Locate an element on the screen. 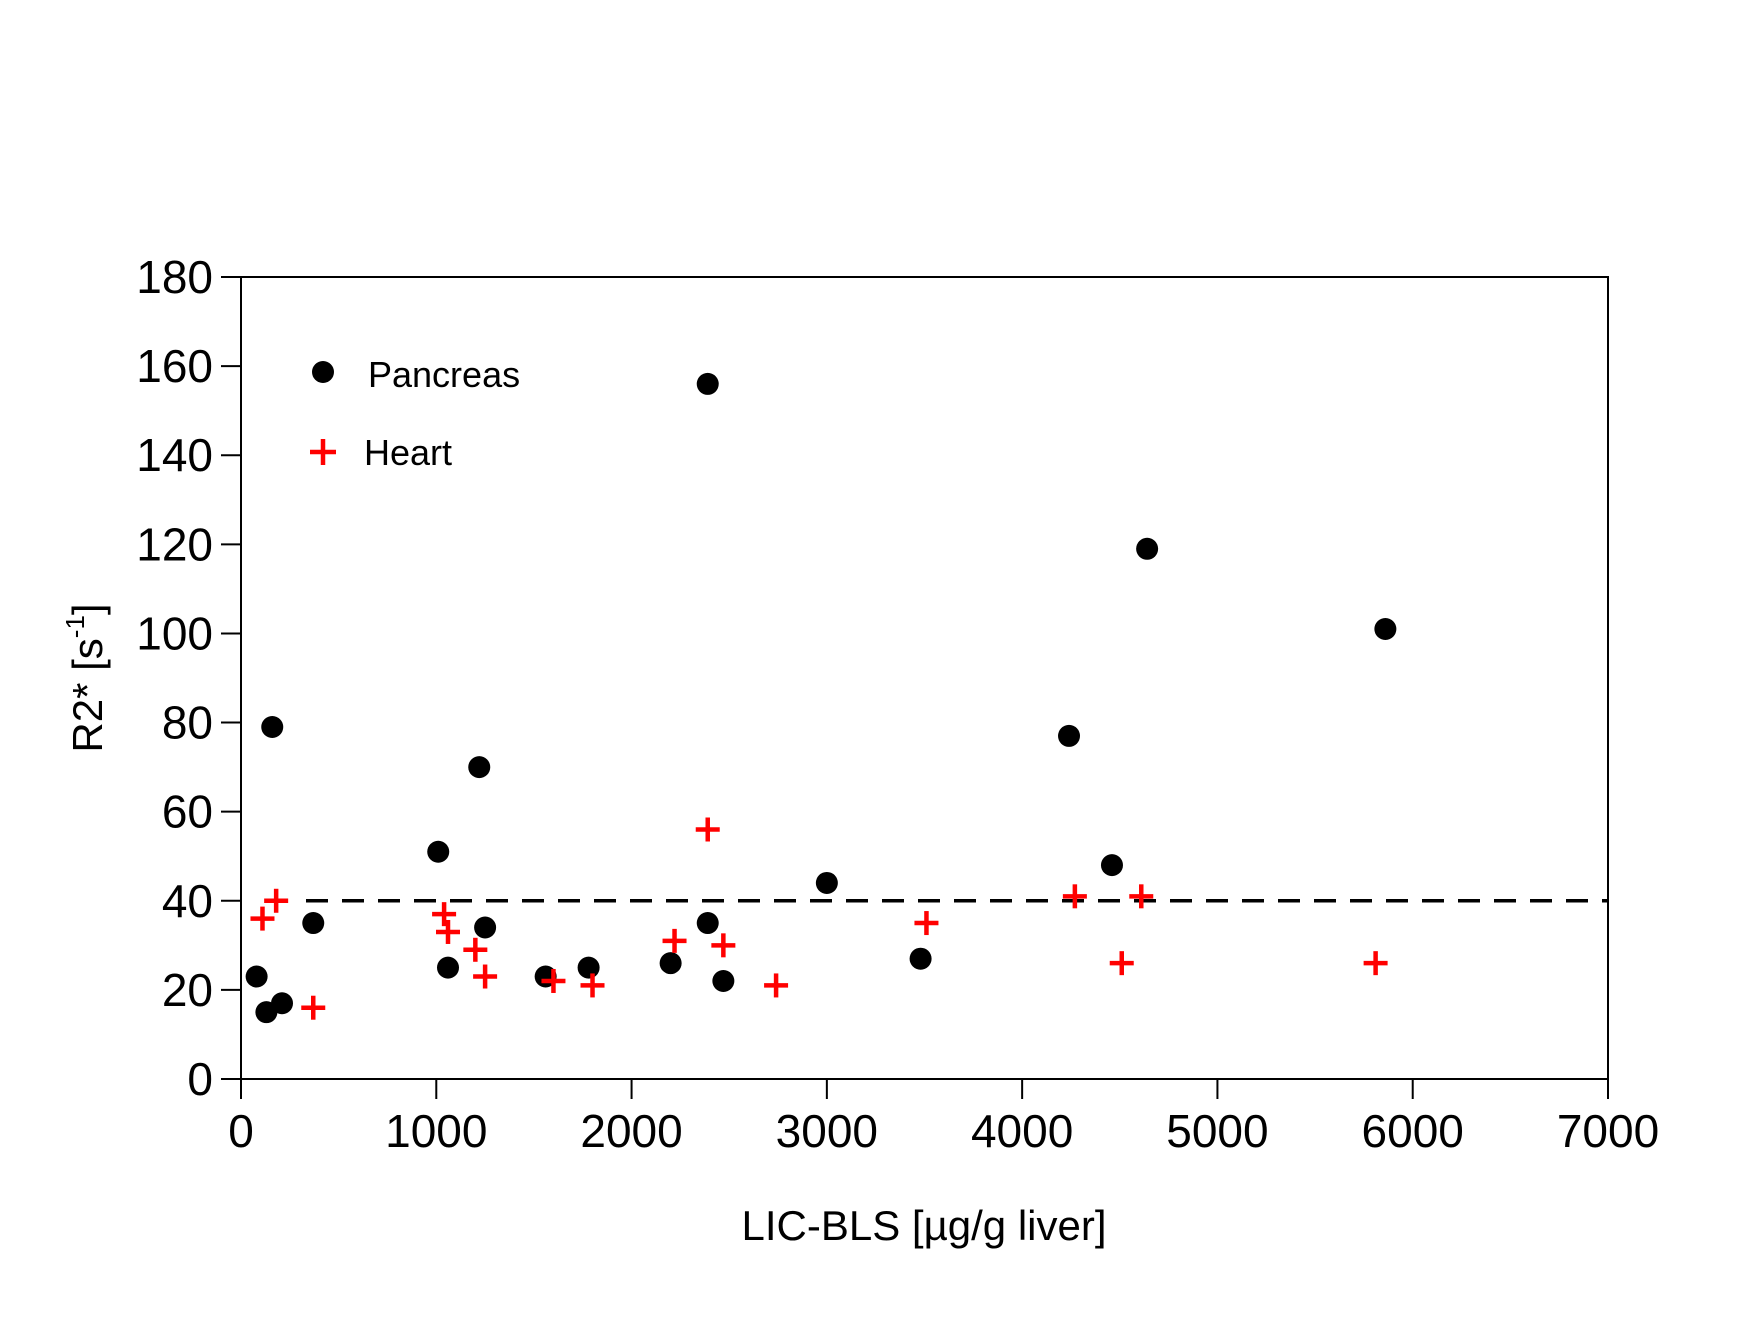 The height and width of the screenshot is (1339, 1741). y-tick-label-160: 160 is located at coordinates (174, 366).